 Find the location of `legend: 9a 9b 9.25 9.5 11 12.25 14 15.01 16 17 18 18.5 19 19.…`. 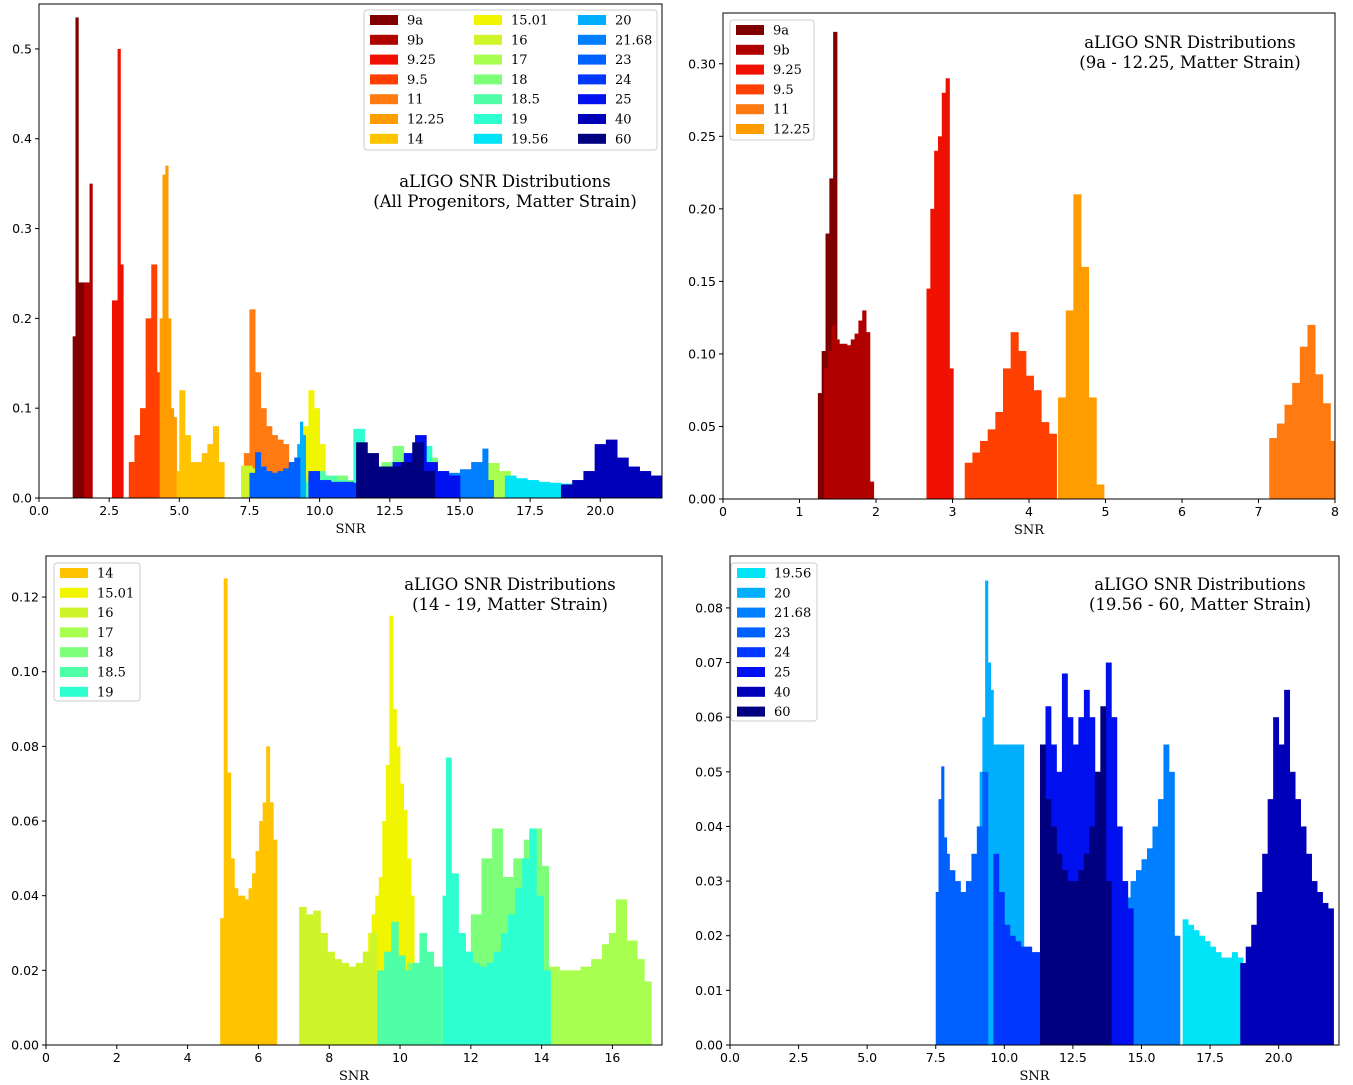

legend: 9a 9b 9.25 9.5 11 12.25 14 15.01 16 17 18 18.5 19 19.… is located at coordinates (510, 80).